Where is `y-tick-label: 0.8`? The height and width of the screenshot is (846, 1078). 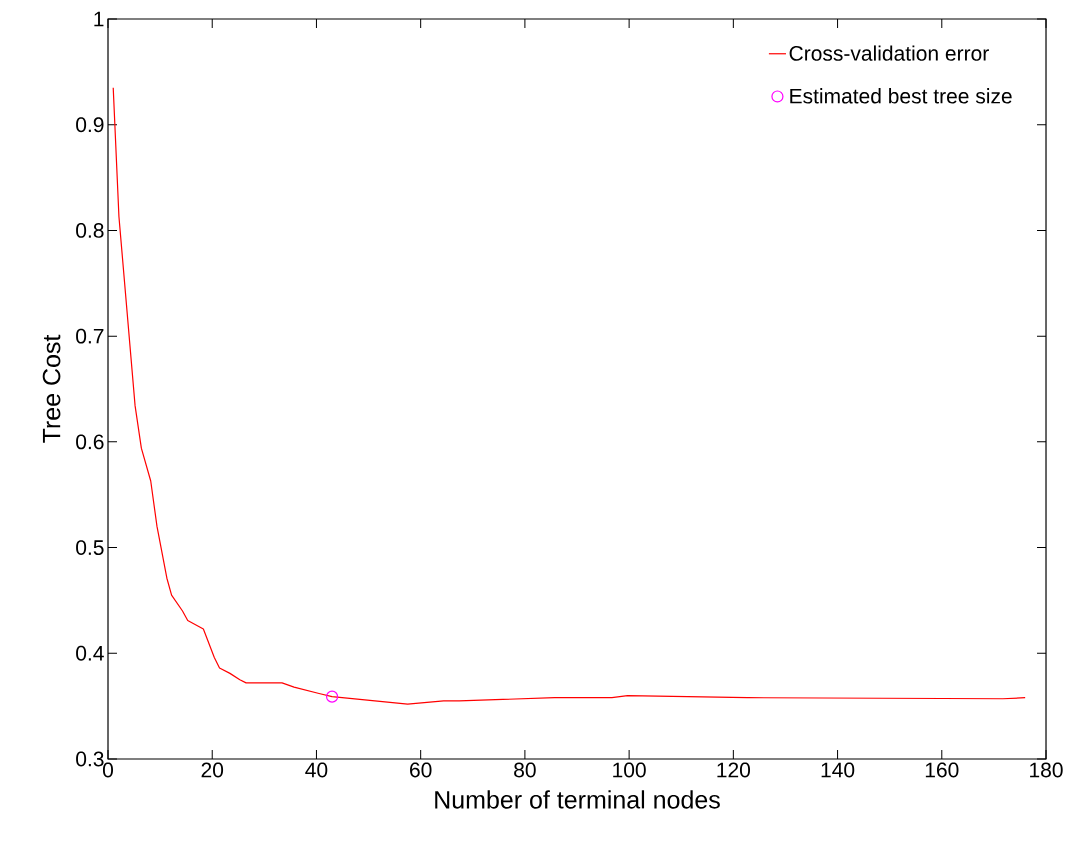 y-tick-label: 0.8 is located at coordinates (90, 230).